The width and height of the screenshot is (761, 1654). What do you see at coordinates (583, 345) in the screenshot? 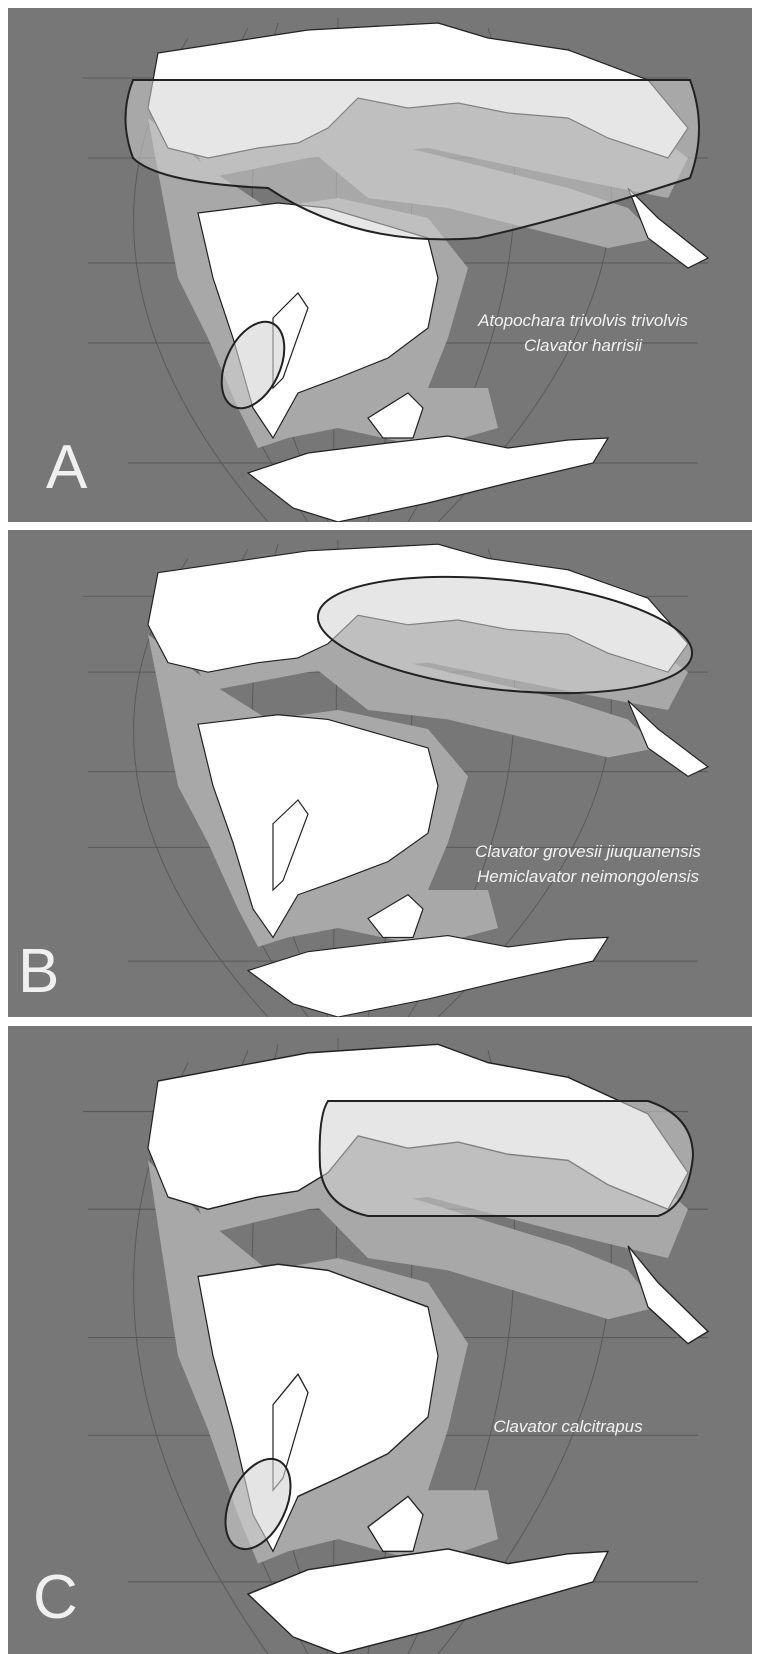
I see `species-label: Clavator harrisii` at bounding box center [583, 345].